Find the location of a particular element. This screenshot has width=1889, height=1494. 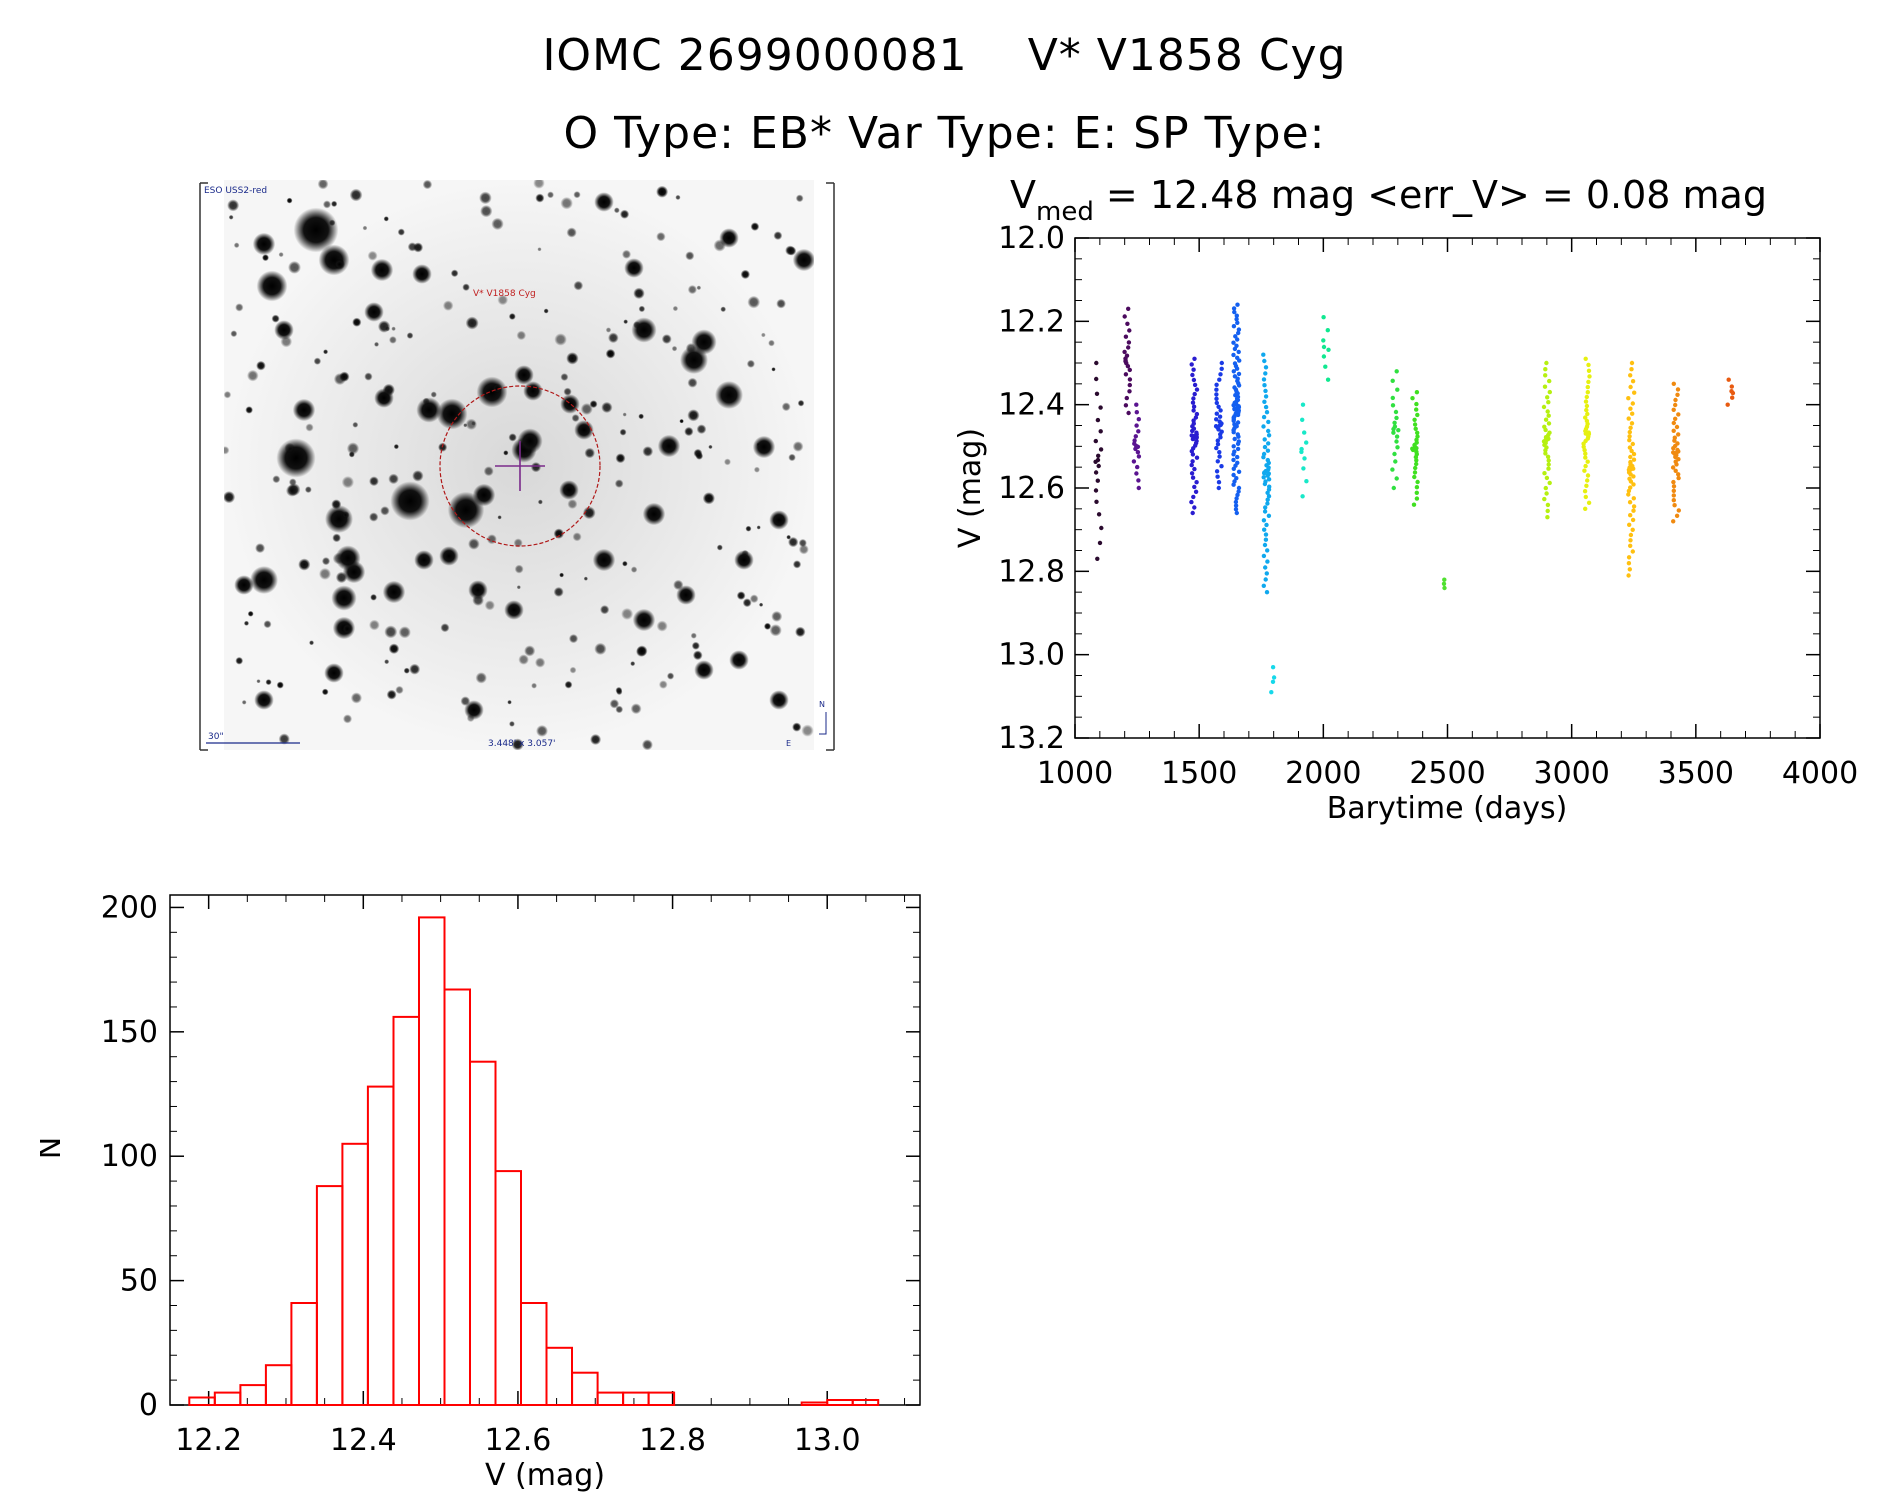

title-rest: = 12.48 mag <err_V> = 0.08 mag is located at coordinates (1430, 195).